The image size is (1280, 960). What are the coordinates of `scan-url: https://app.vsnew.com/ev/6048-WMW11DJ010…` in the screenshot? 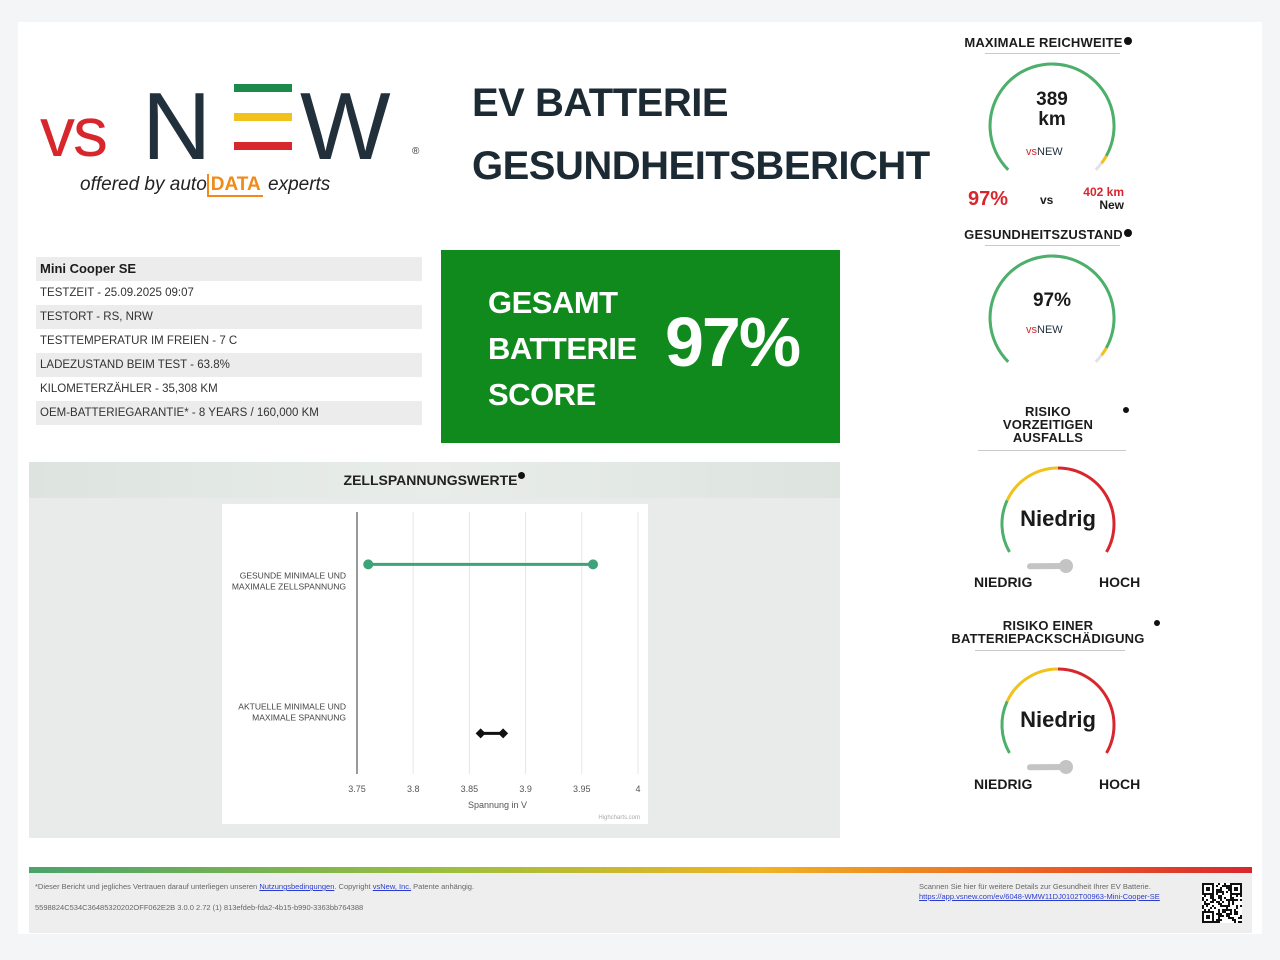 It's located at (1039, 896).